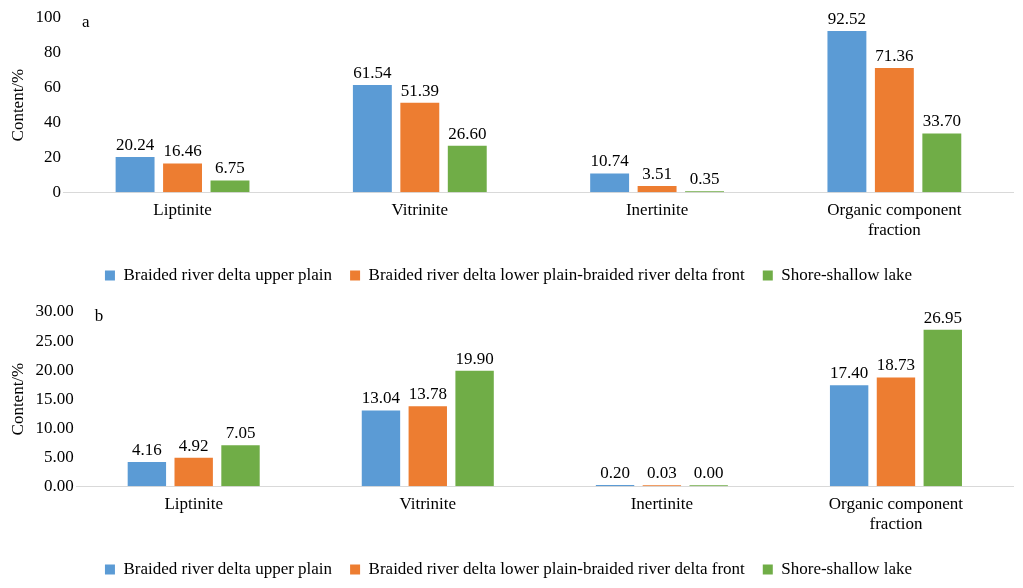 The width and height of the screenshot is (1023, 588). What do you see at coordinates (419, 90) in the screenshot?
I see `data-label: 51.39` at bounding box center [419, 90].